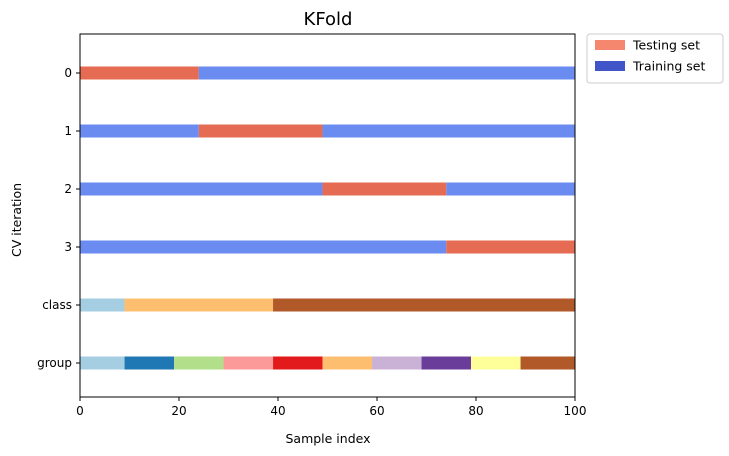  I want to click on x-tick-label: 100, so click(575, 411).